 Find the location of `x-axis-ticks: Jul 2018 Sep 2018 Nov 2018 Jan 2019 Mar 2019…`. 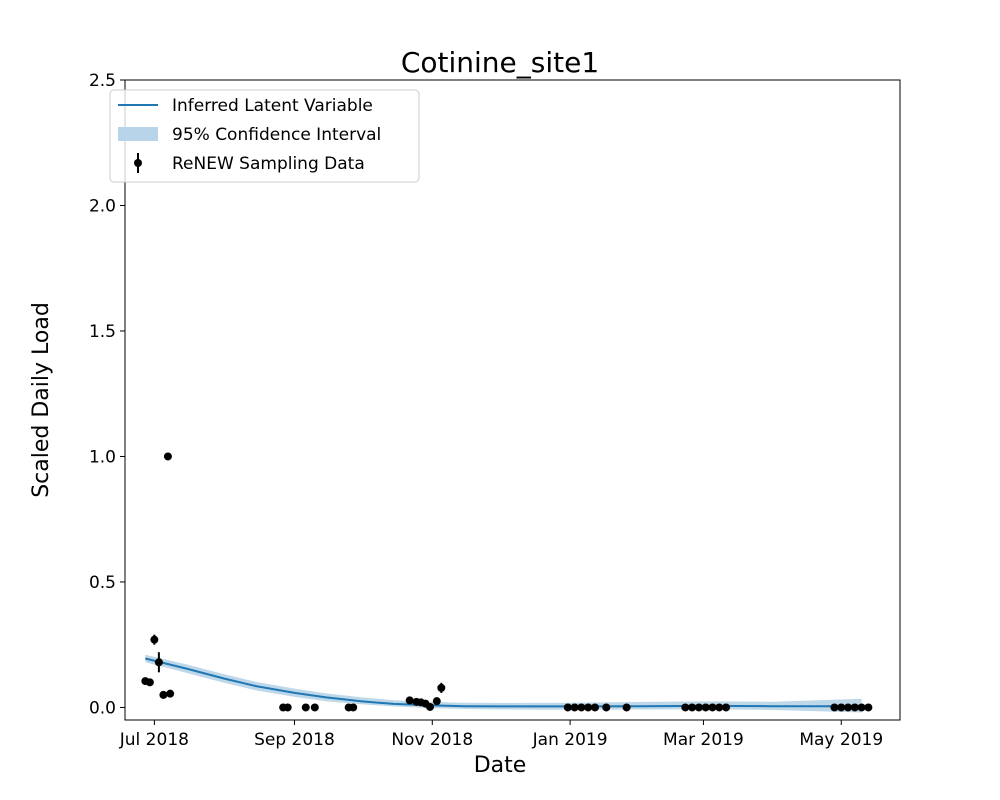

x-axis-ticks: Jul 2018 Sep 2018 Nov 2018 Jan 2019 Mar 2019… is located at coordinates (501, 735).